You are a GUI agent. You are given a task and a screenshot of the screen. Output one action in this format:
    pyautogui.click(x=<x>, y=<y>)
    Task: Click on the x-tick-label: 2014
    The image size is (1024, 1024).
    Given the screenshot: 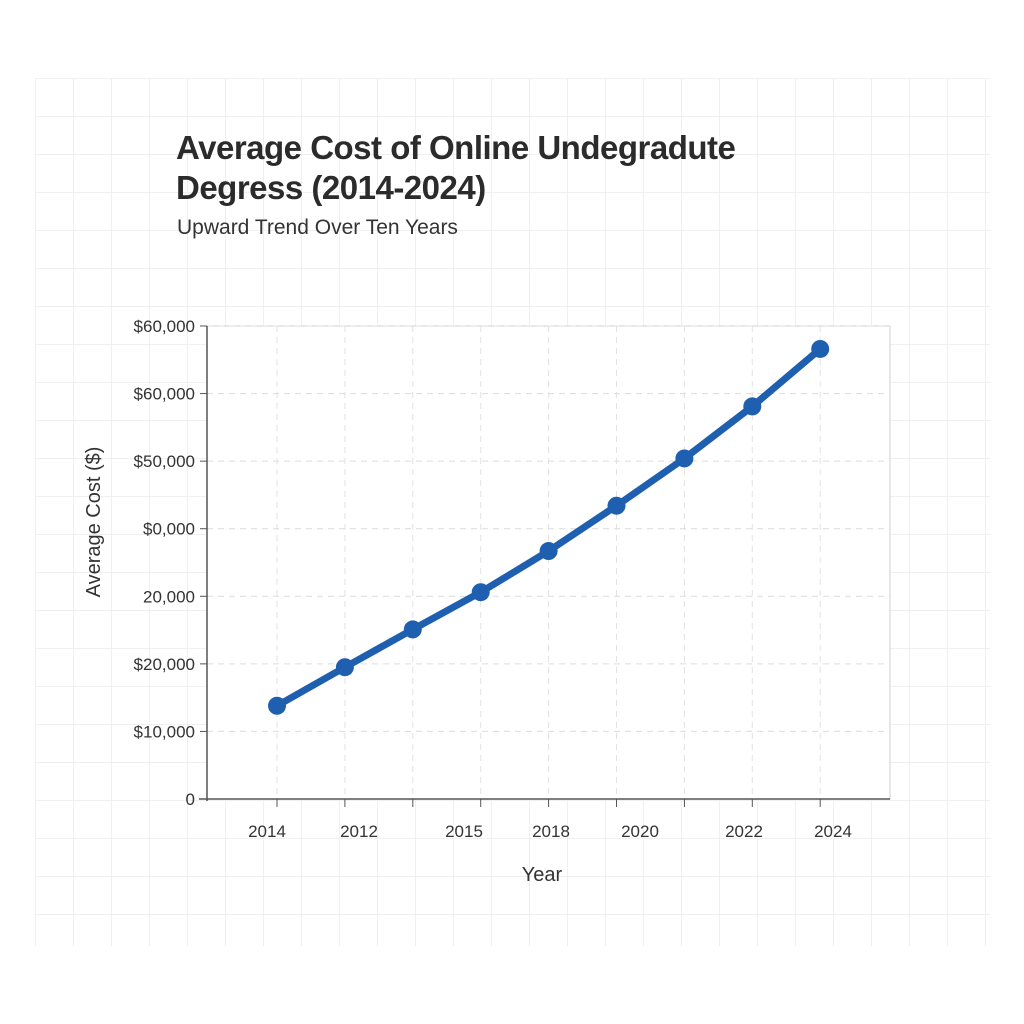 What is the action you would take?
    pyautogui.click(x=267, y=831)
    